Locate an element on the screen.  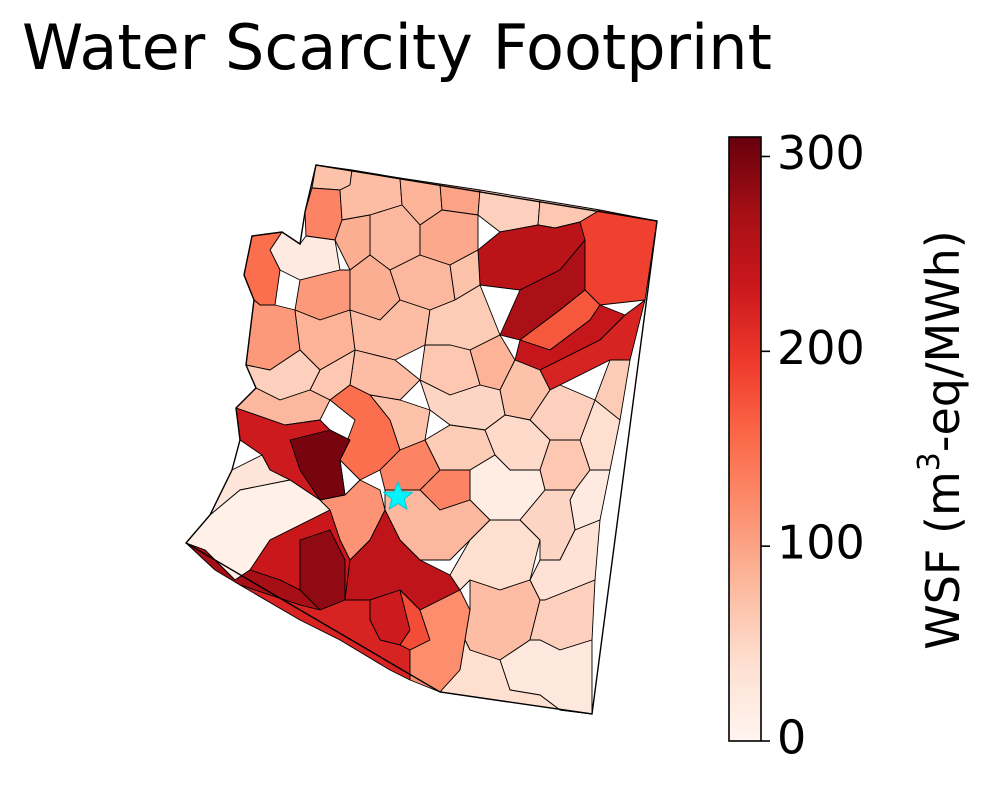
location-star-icon is located at coordinates (398, 495).